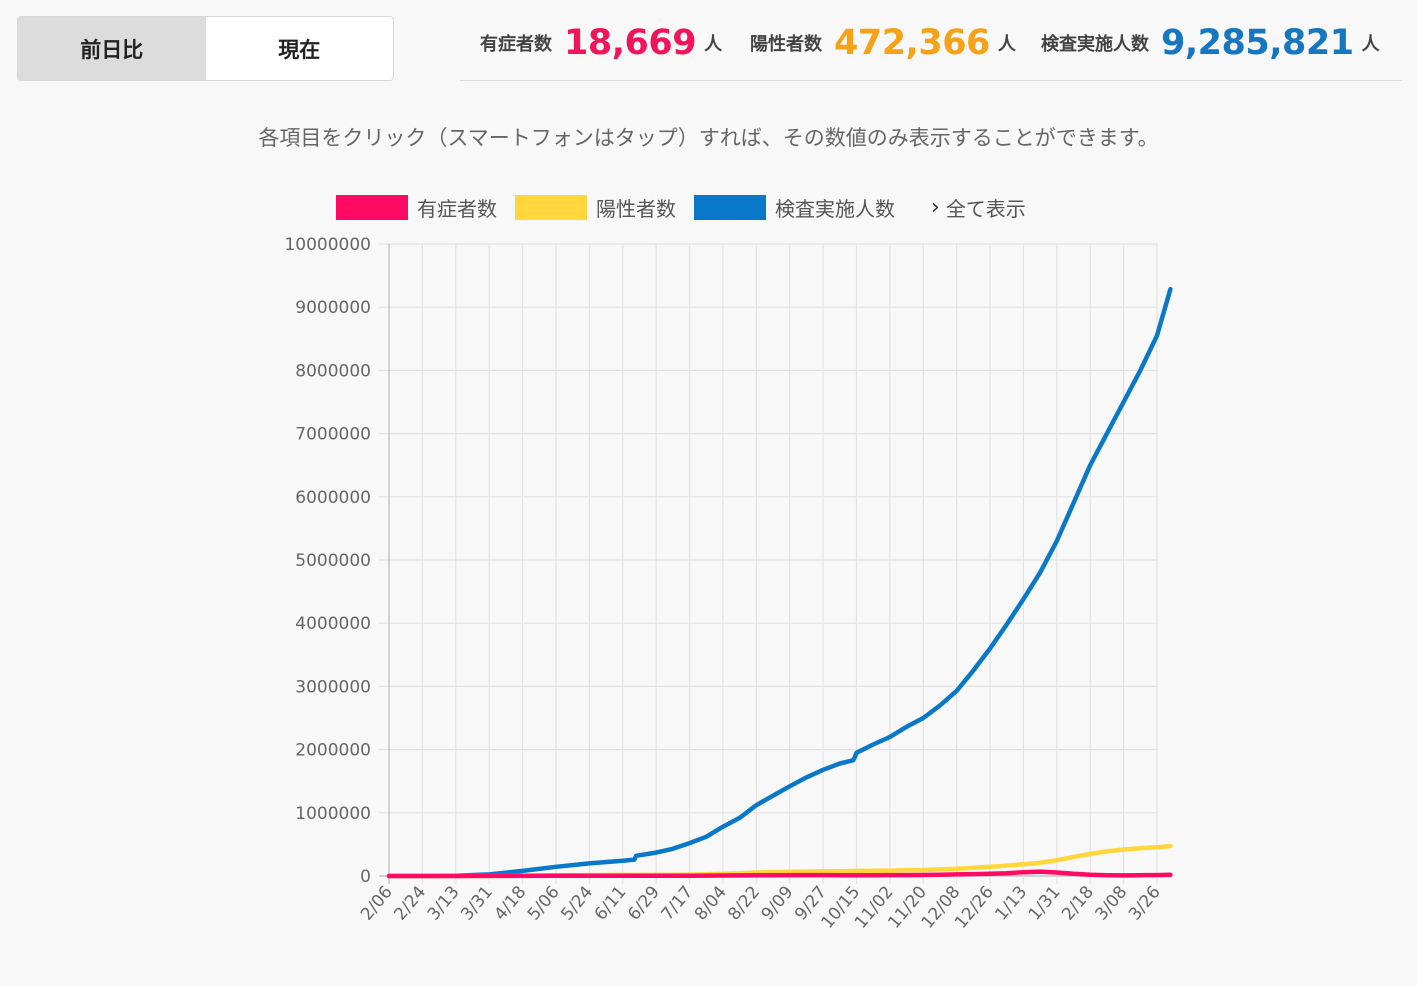 This screenshot has height=986, width=1417. Describe the element at coordinates (299, 49) in the screenshot. I see `toggle-current-button: 現在` at that location.